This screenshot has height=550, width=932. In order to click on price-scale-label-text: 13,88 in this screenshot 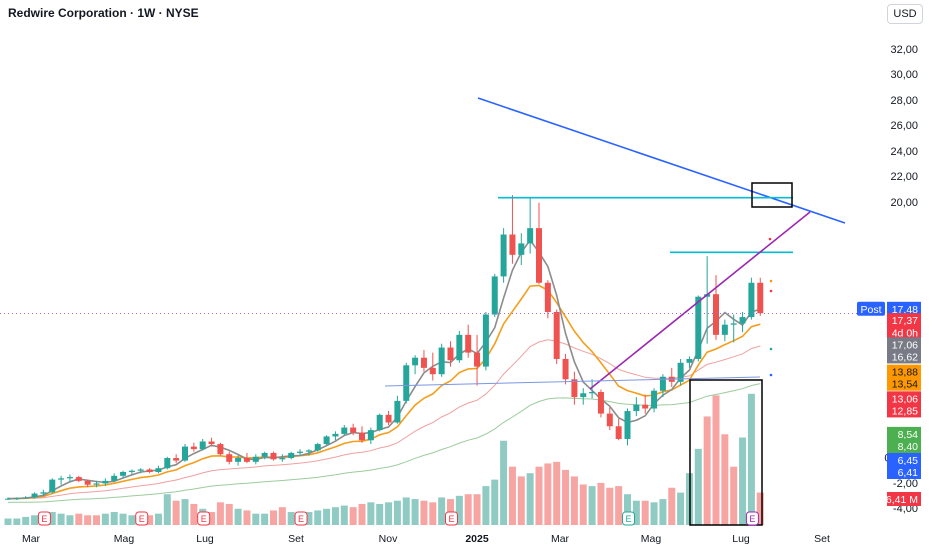, I will do `click(905, 373)`.